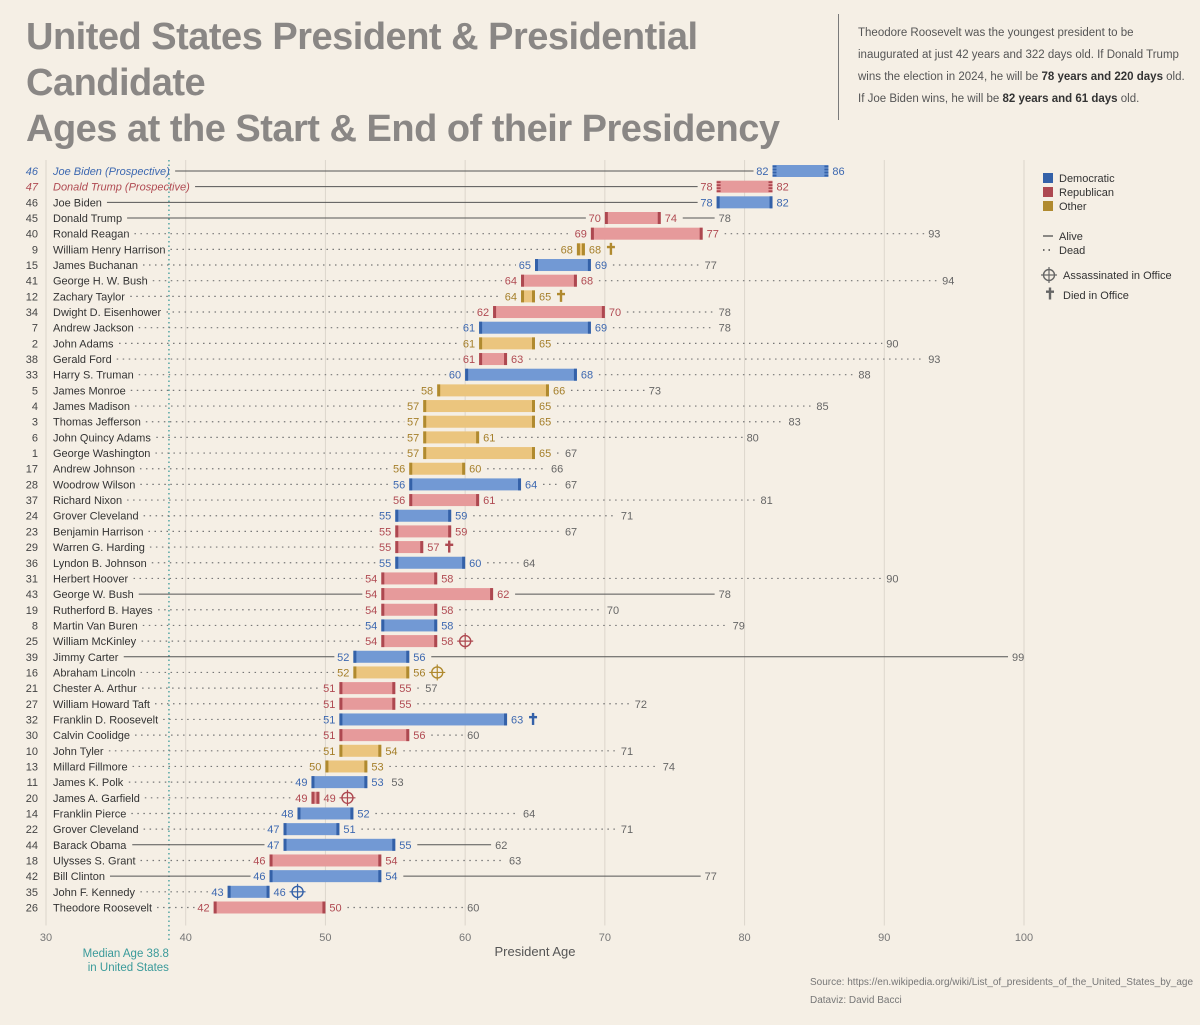 This screenshot has height=1025, width=1200. What do you see at coordinates (32, 266) in the screenshot?
I see `president-number: 15` at bounding box center [32, 266].